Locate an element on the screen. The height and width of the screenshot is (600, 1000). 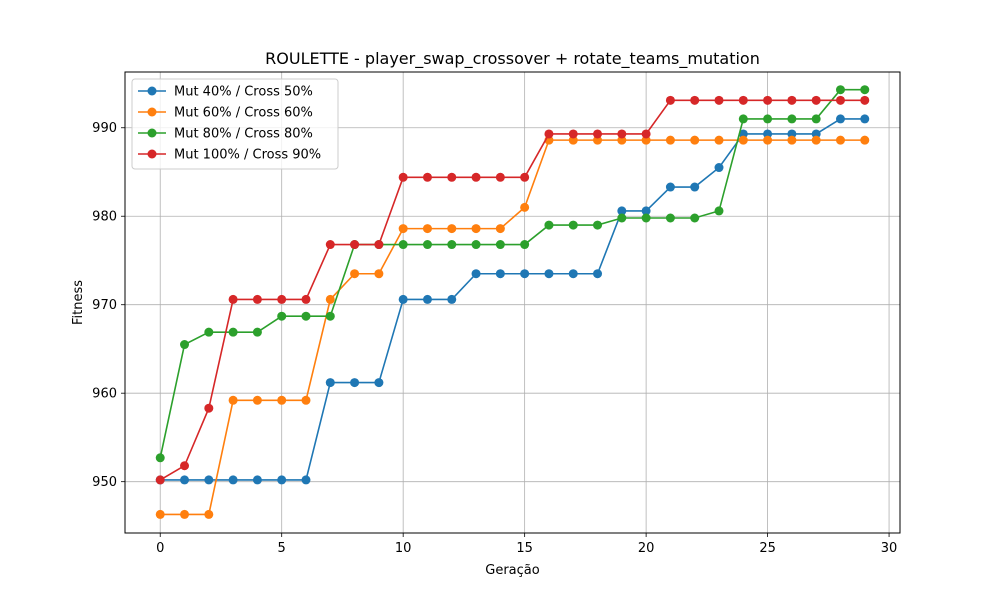
x-tick-label: 15 is located at coordinates (524, 548).